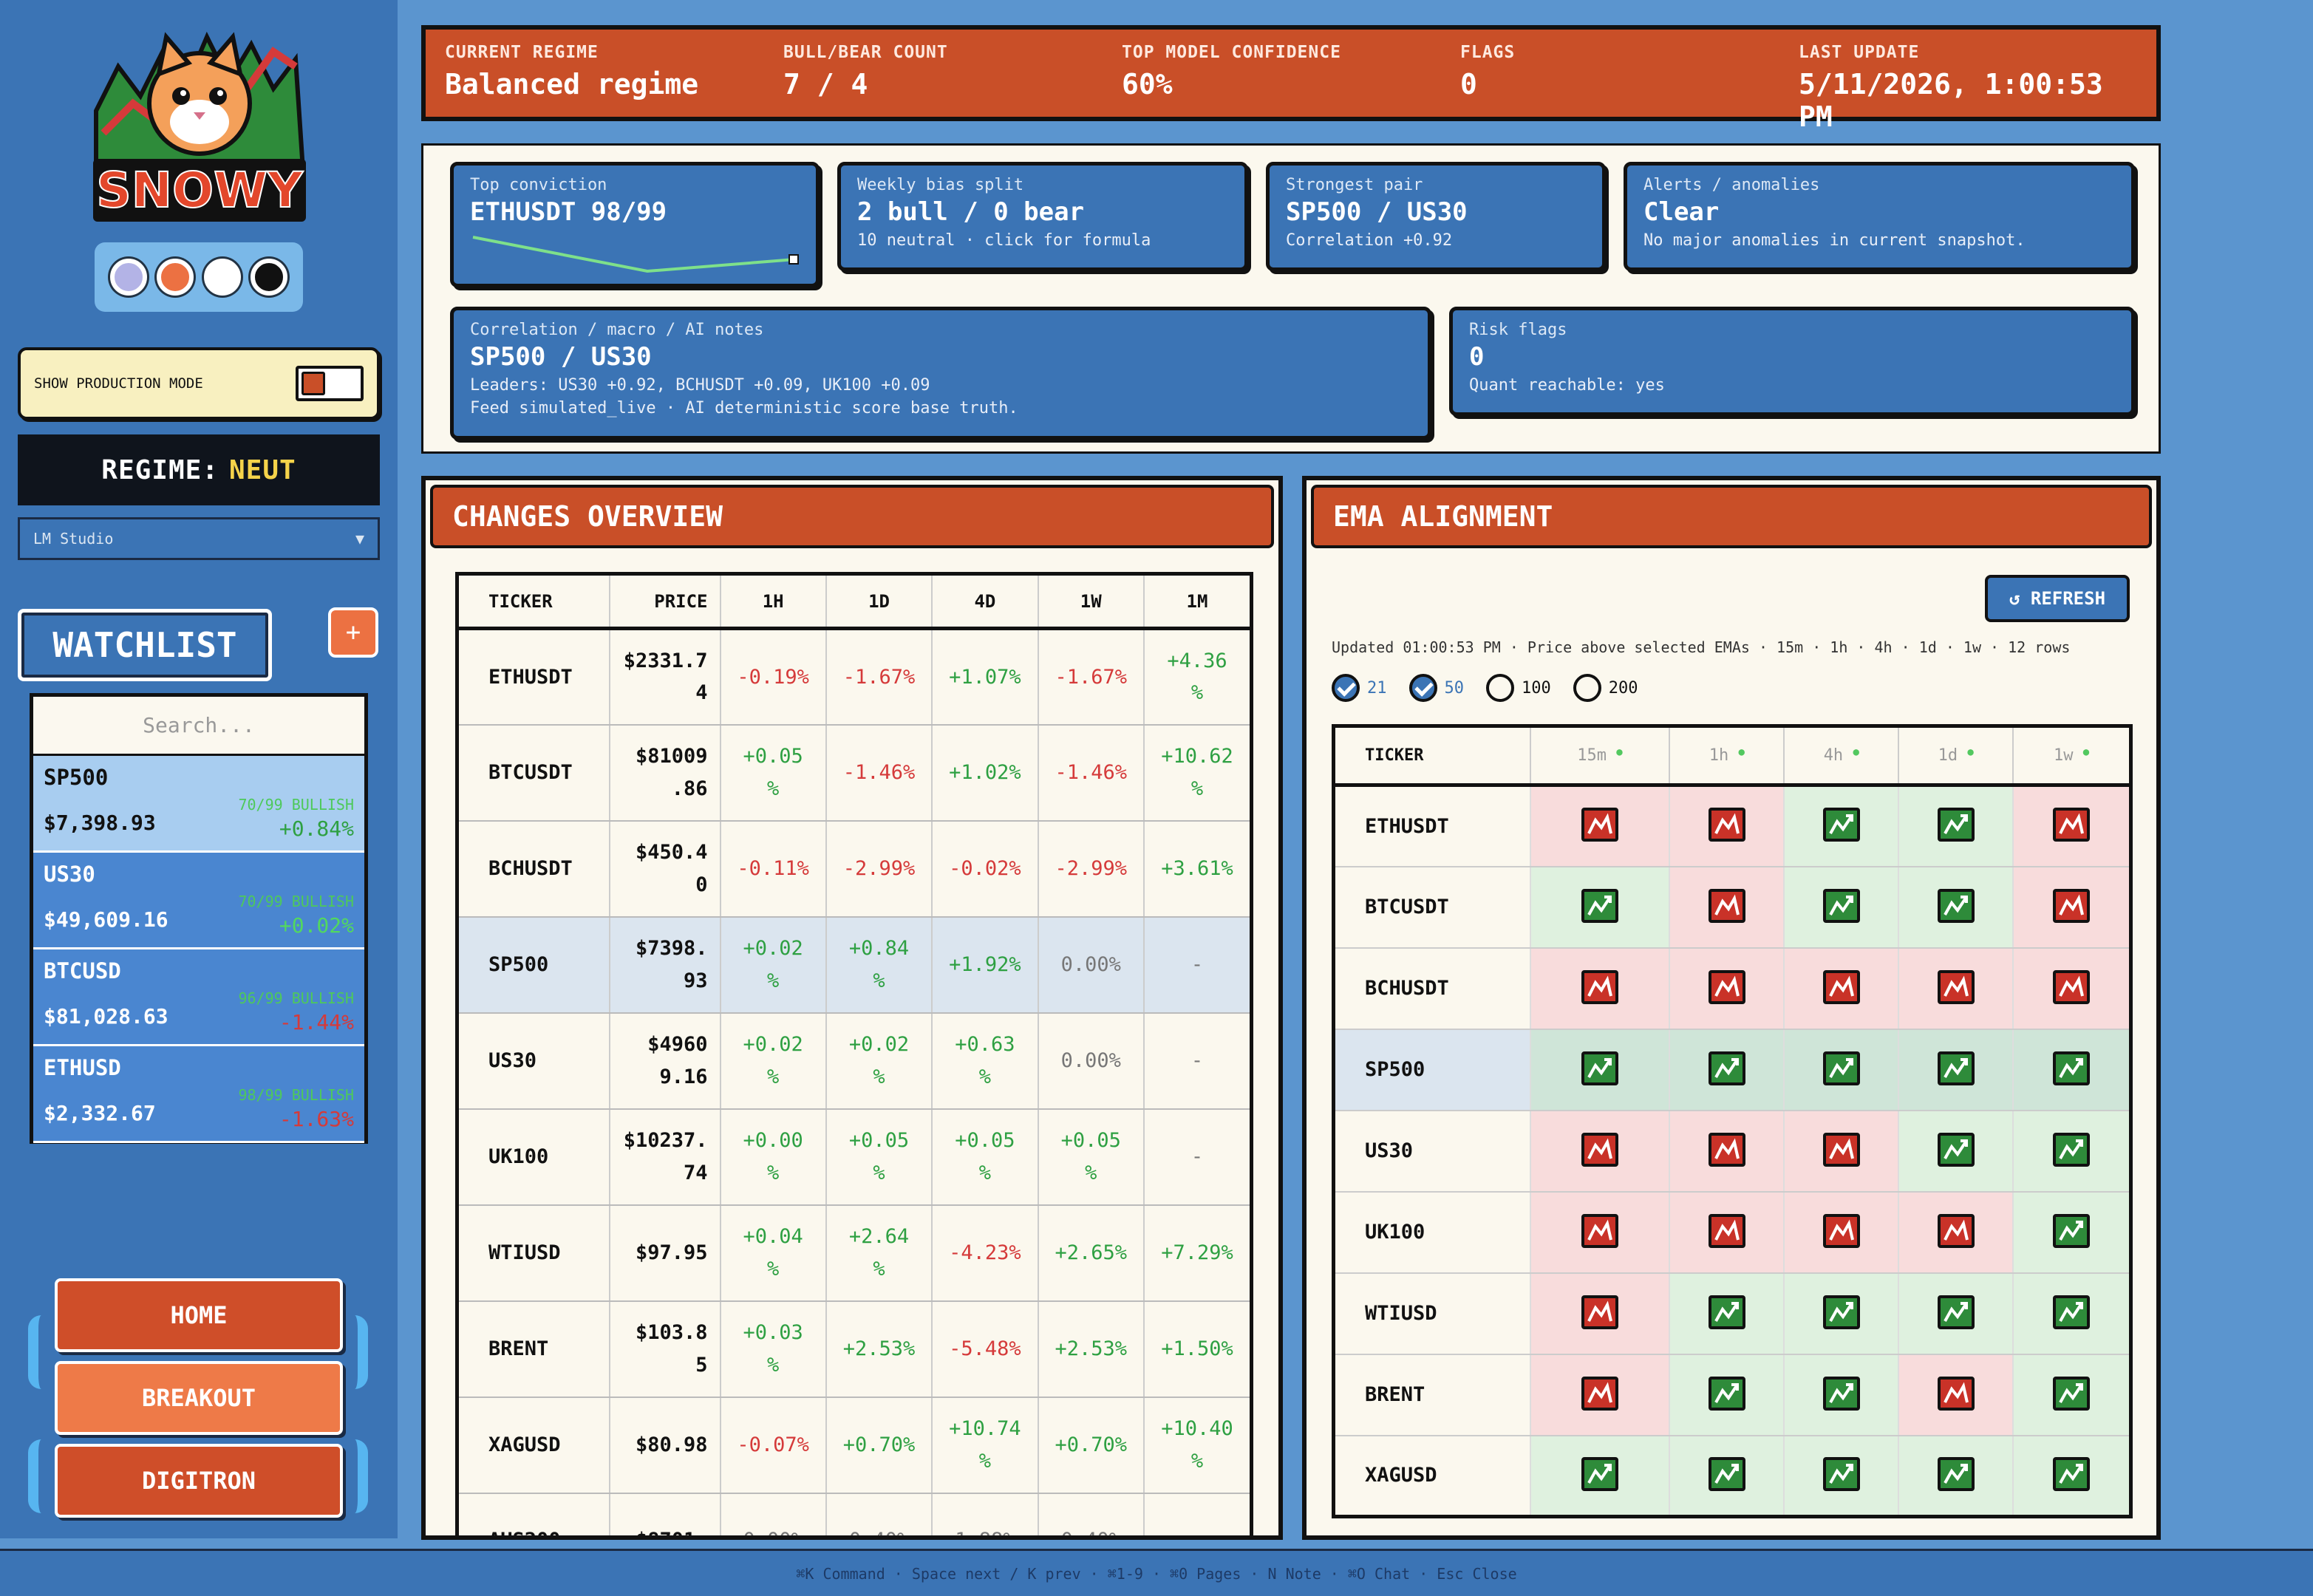  Describe the element at coordinates (1732, 988) in the screenshot. I see `table-row: BCHUSDT` at that location.